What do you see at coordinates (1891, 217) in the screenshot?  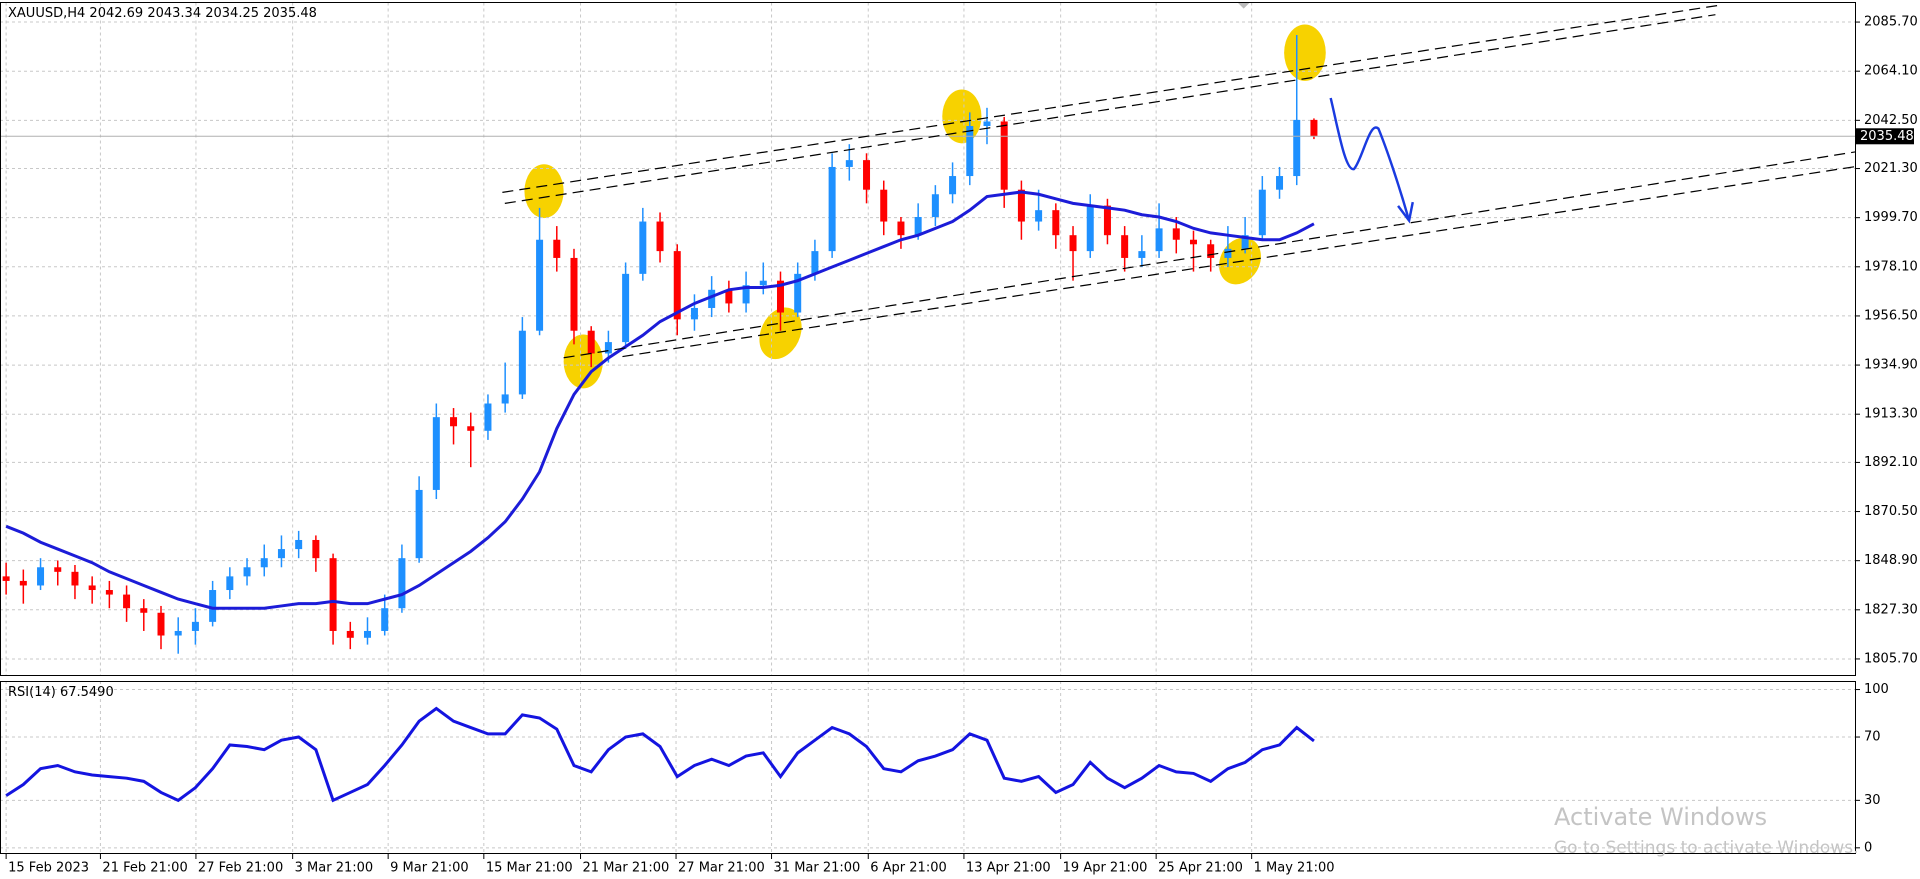 I see `y-tick-label: 1999.70` at bounding box center [1891, 217].